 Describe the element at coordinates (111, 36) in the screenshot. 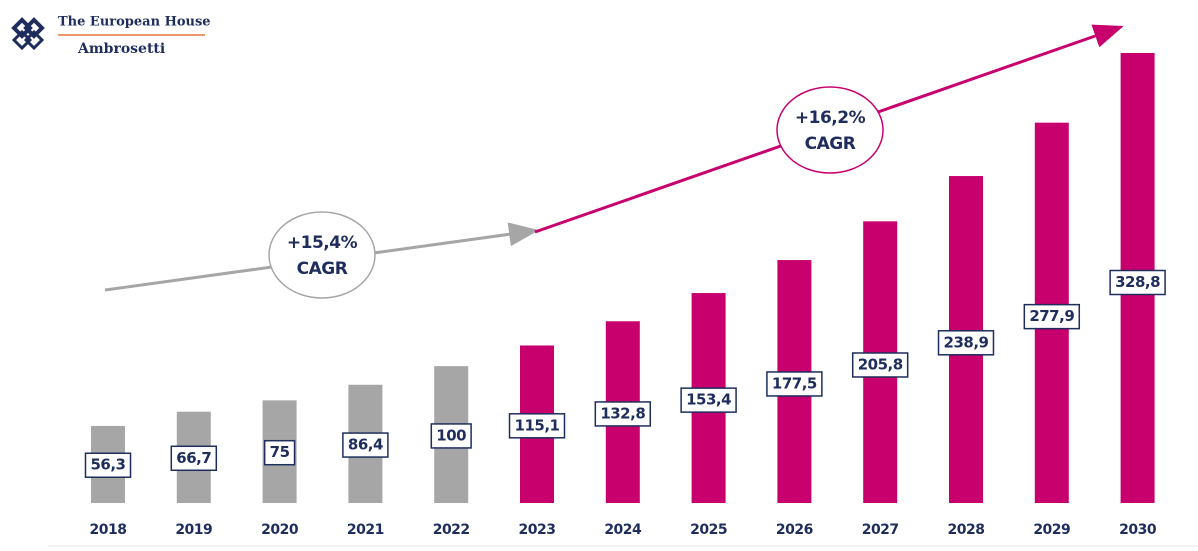

I see `logo: The European House Ambrosetti` at that location.